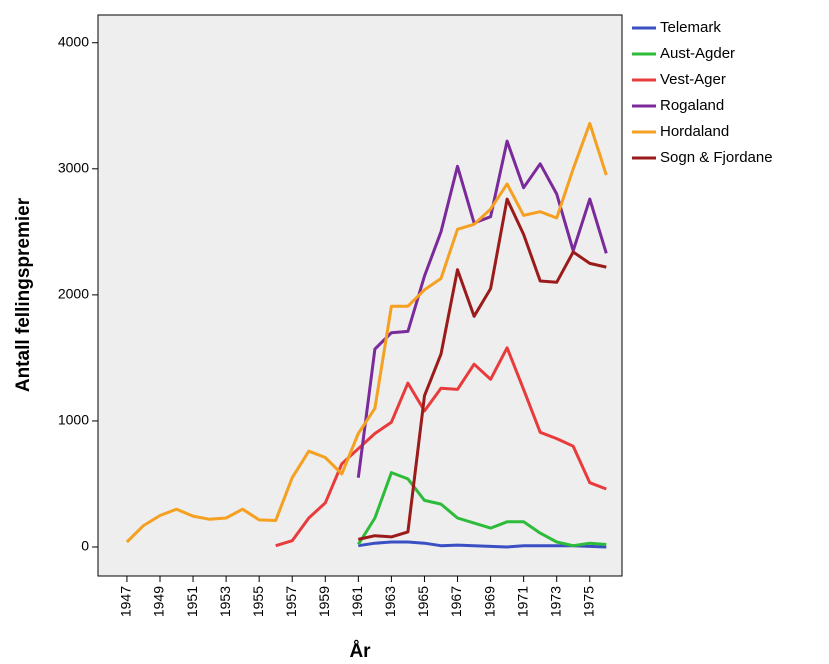 Image resolution: width=829 pixels, height=664 pixels. Describe the element at coordinates (690, 27) in the screenshot. I see `legend-label: Telemark` at that location.